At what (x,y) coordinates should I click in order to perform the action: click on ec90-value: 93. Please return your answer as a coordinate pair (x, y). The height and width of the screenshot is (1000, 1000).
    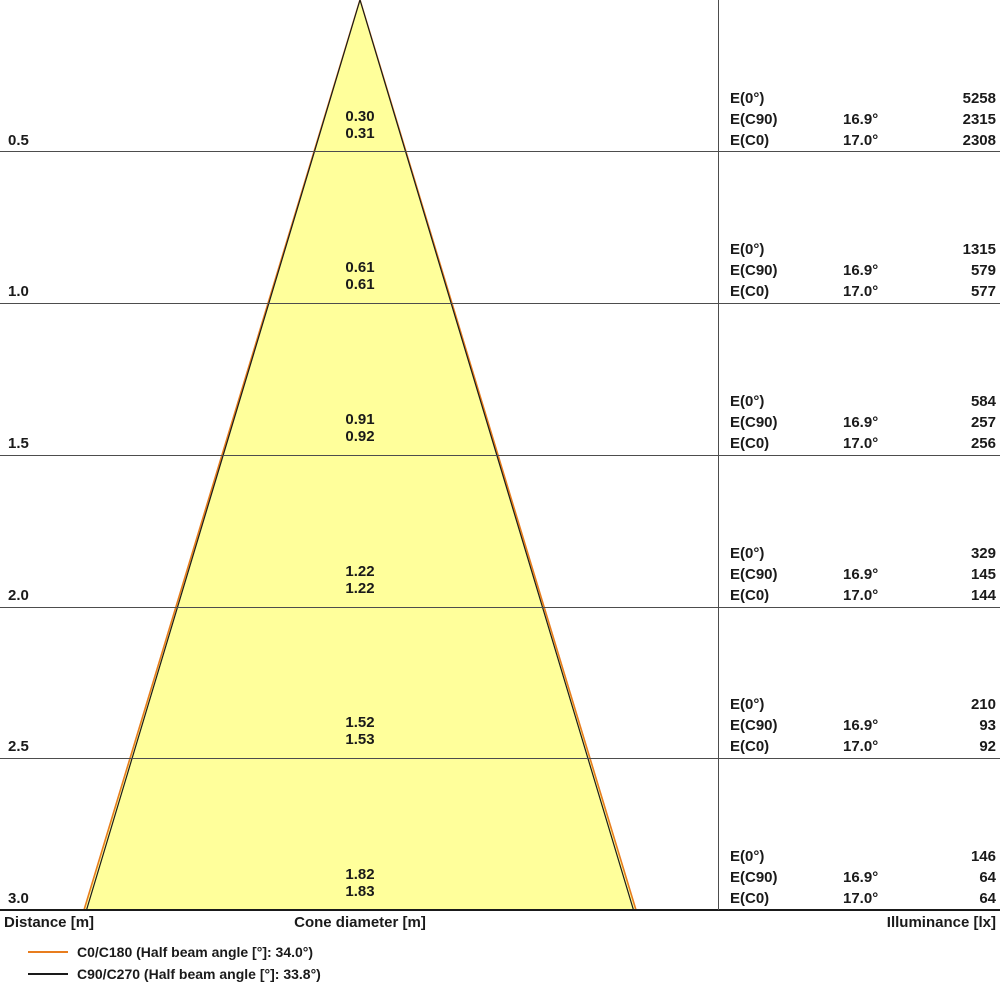
    Looking at the image, I should click on (987, 725).